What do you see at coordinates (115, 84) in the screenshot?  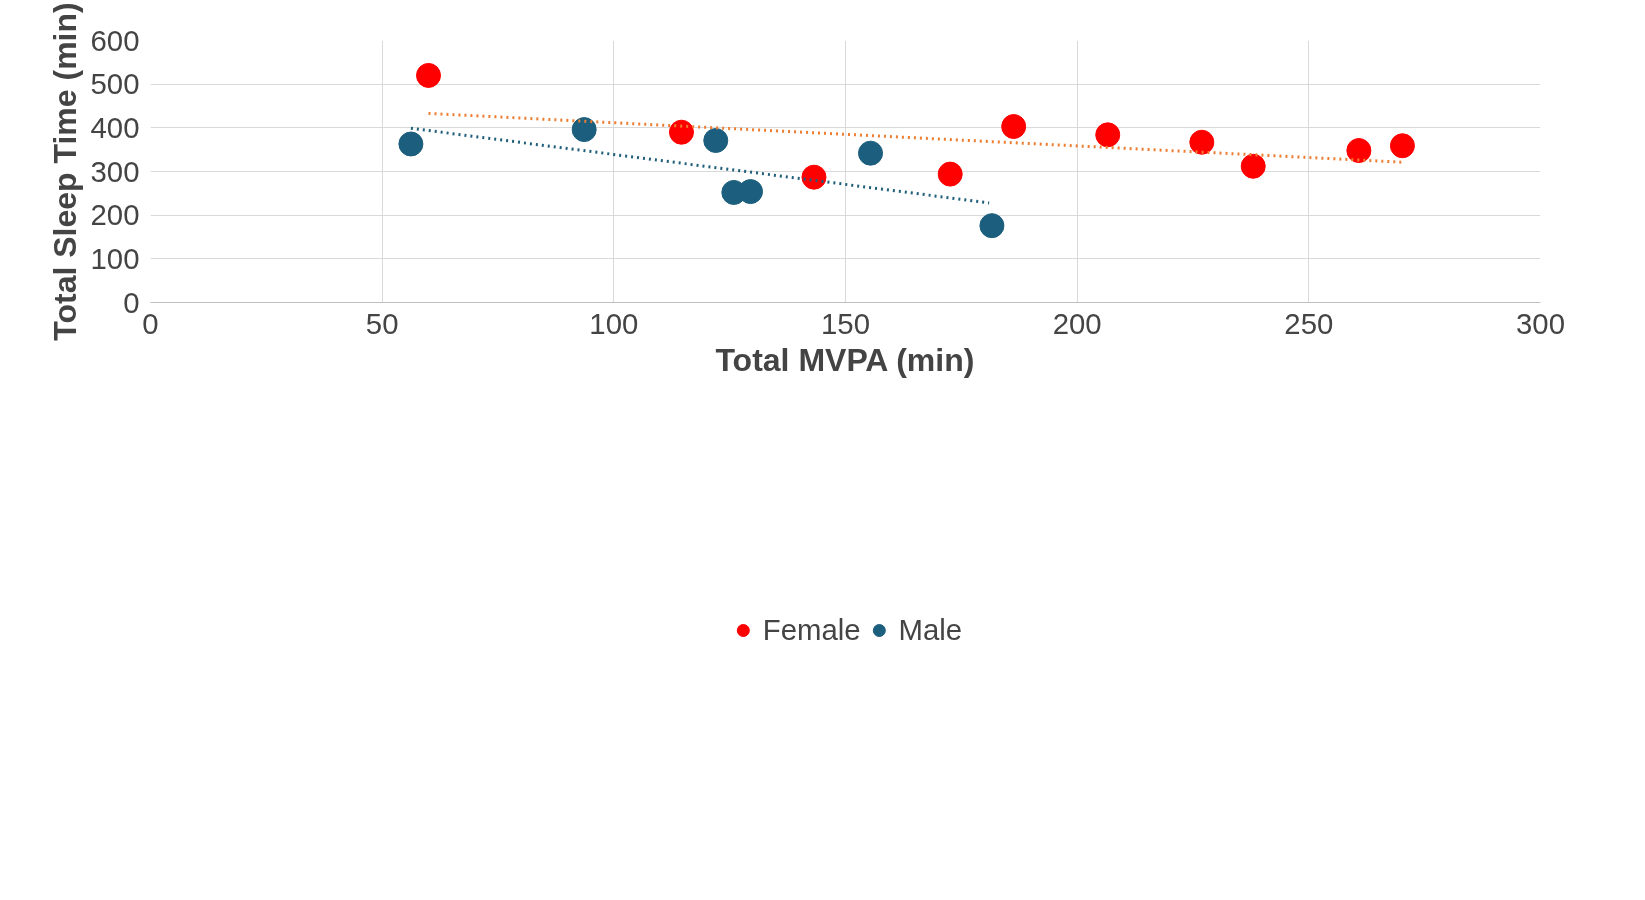 I see `y-tick-label: 500` at bounding box center [115, 84].